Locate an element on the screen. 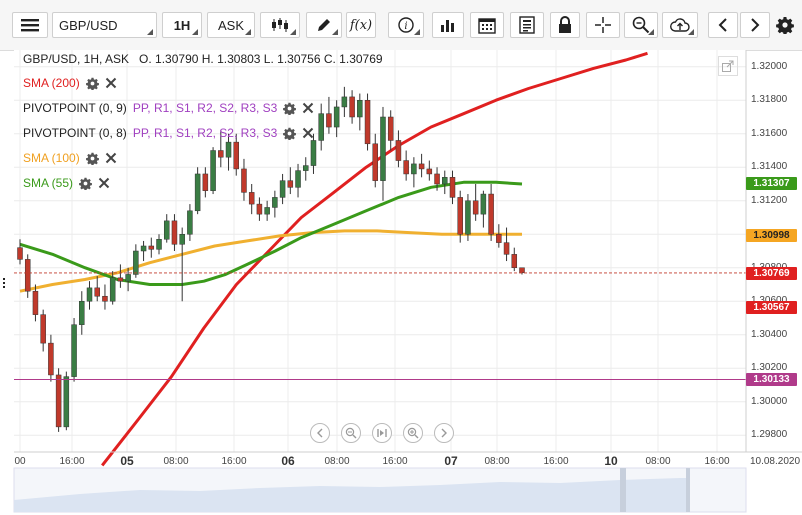 The height and width of the screenshot is (515, 802). chevron-left-icon is located at coordinates (722, 25).